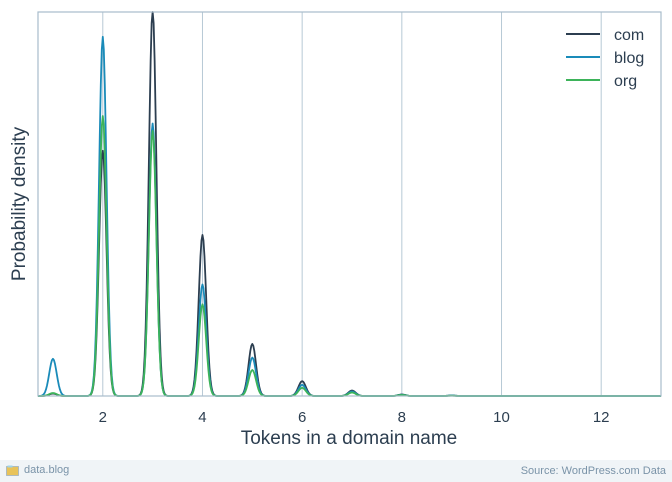 The height and width of the screenshot is (482, 672). I want to click on x-tick-label: 12, so click(601, 417).